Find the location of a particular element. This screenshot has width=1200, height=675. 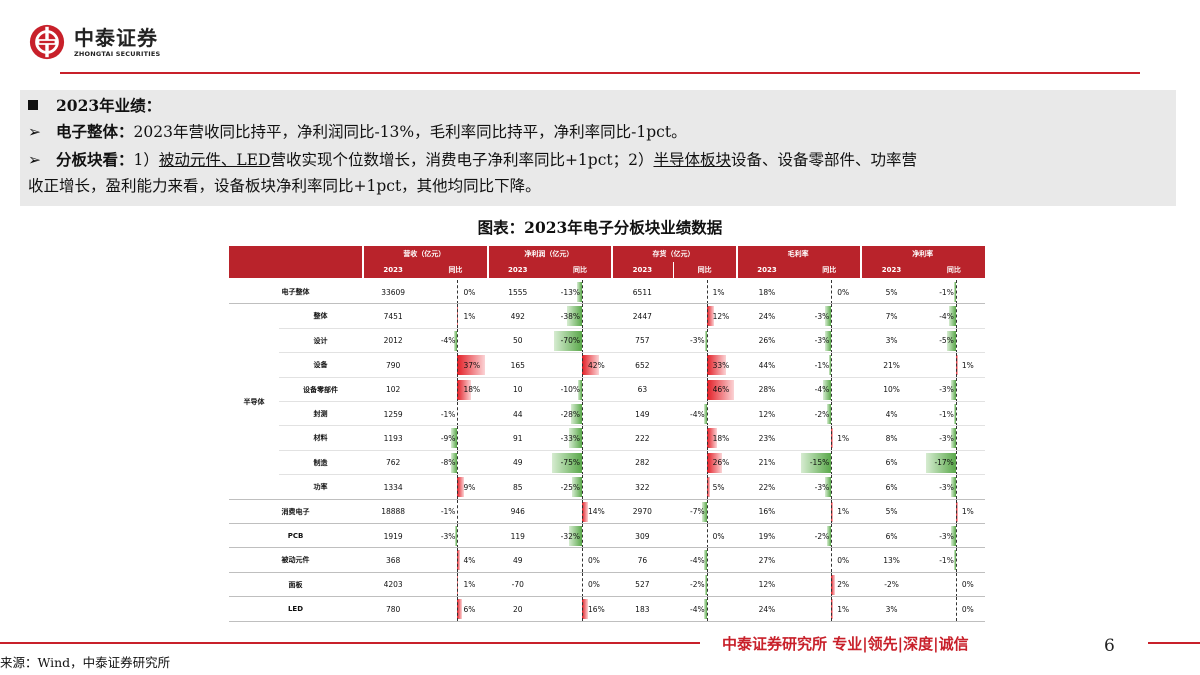

pct-value: -3% is located at coordinates (946, 438).